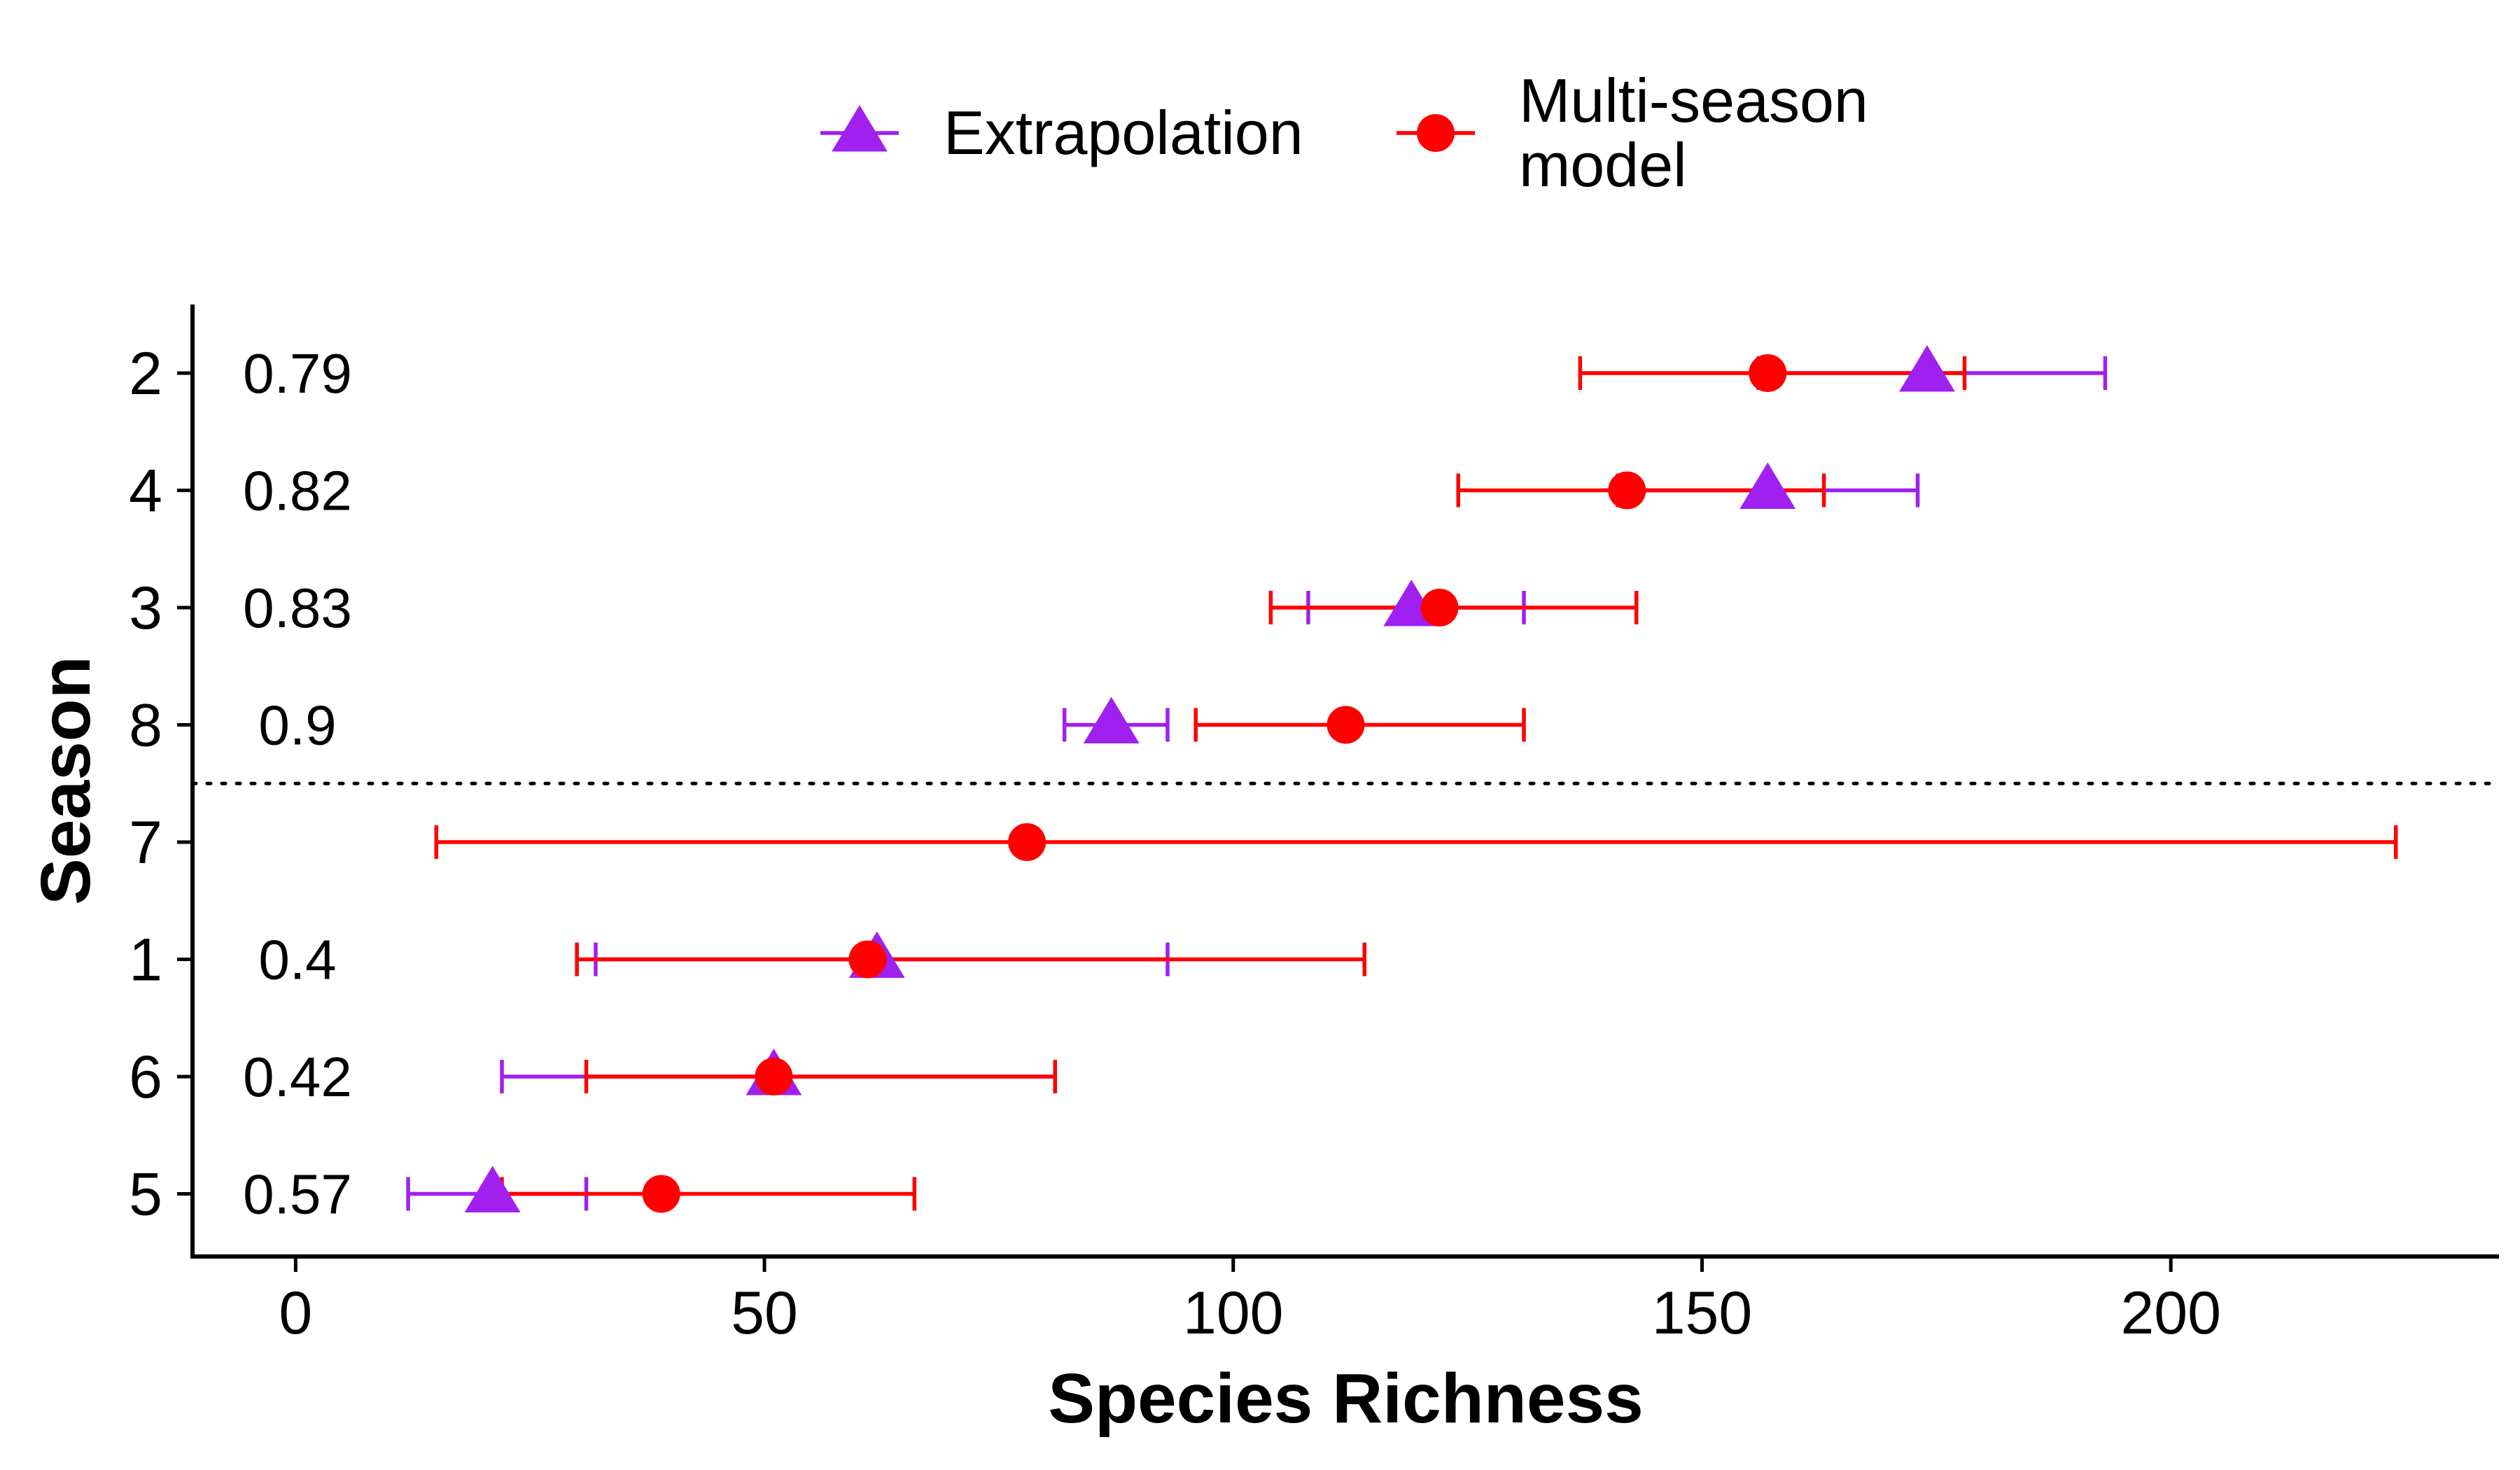 This screenshot has height=1470, width=2520. Describe the element at coordinates (1345, 1398) in the screenshot. I see `x-axis-title: Species Richness` at that location.